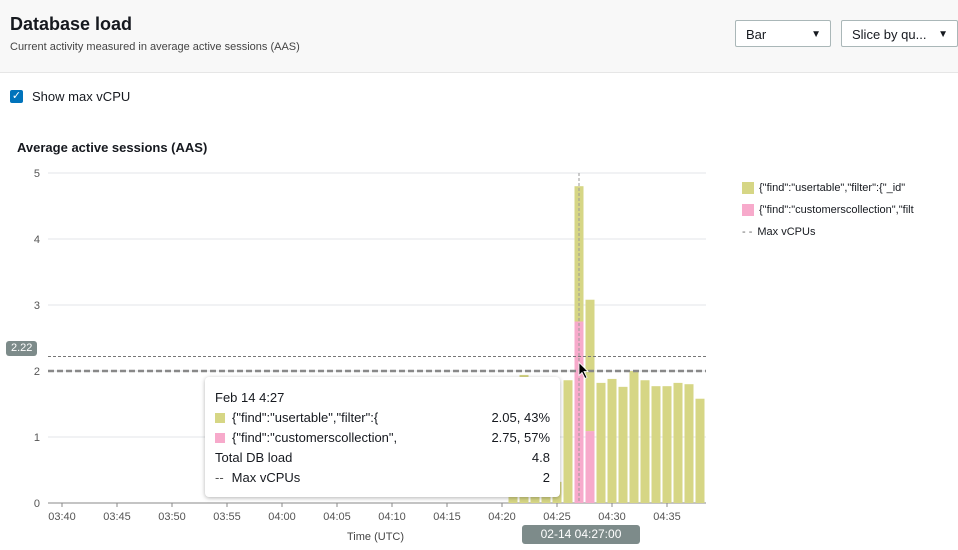 This screenshot has width=958, height=550. What do you see at coordinates (71, 24) in the screenshot?
I see `page-title: Database load` at bounding box center [71, 24].